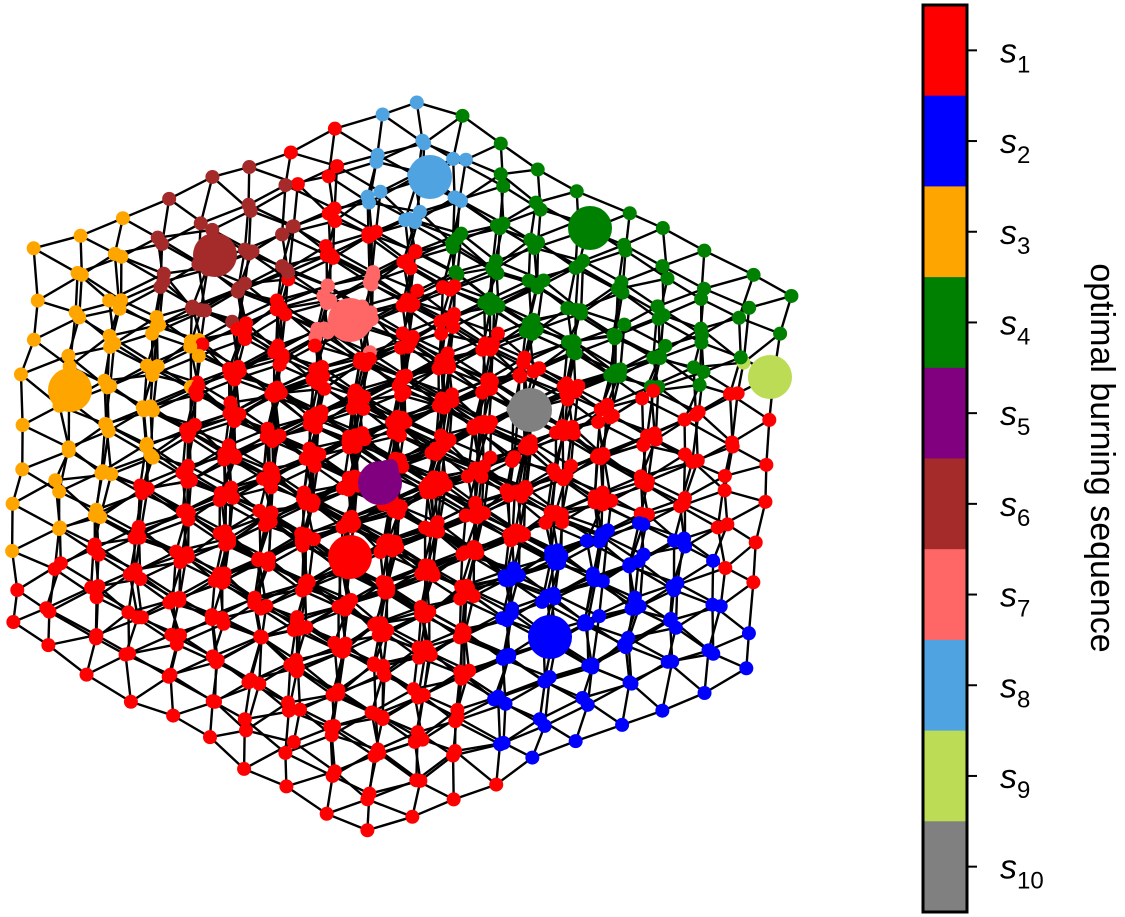 This screenshot has width=1125, height=917. I want to click on subscript: 2, so click(1023, 155).